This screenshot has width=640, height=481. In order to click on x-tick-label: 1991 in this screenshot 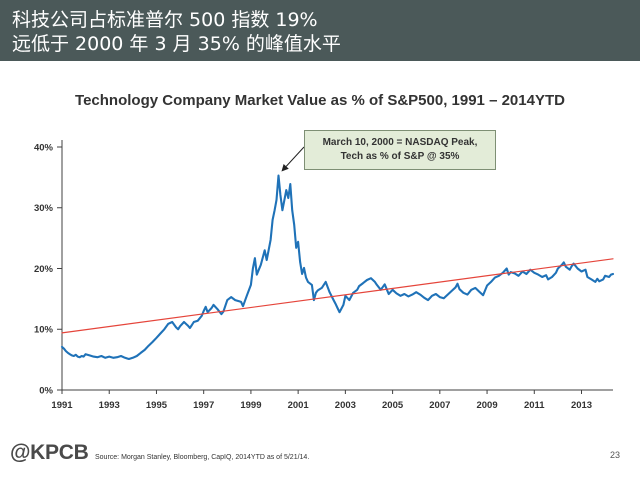, I will do `click(62, 405)`.